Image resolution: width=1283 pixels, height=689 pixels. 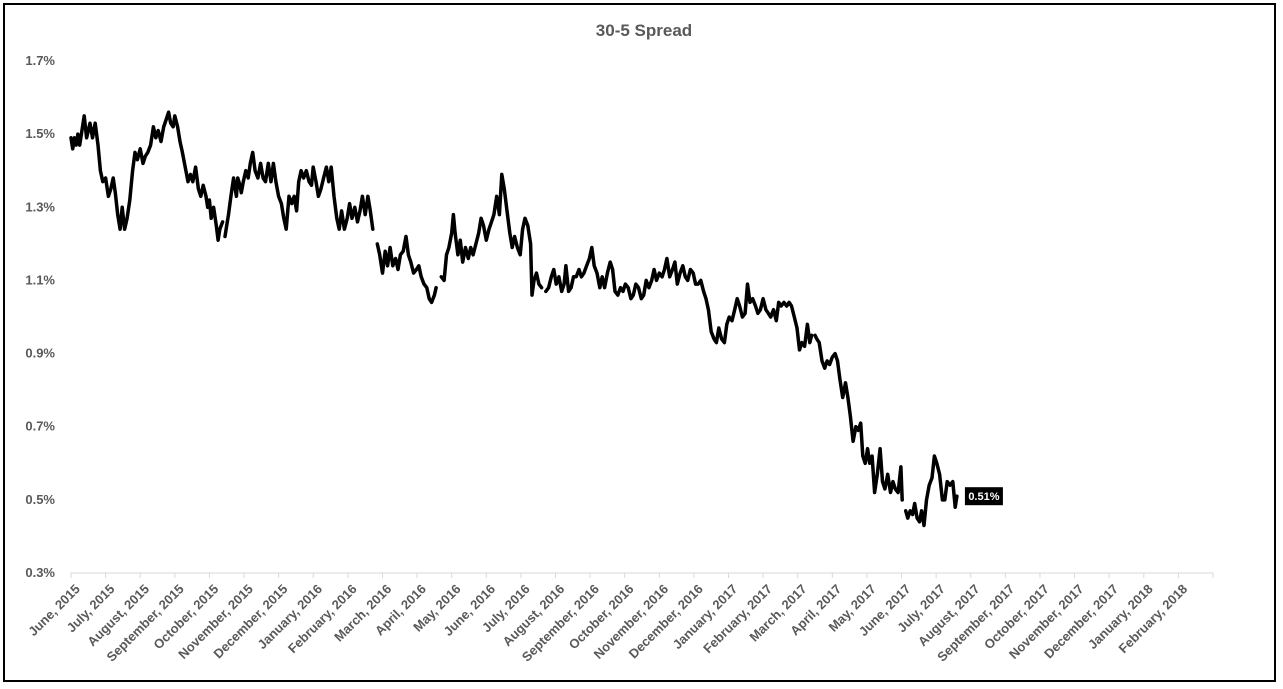 I want to click on y-tick-label: 1.5%, so click(x=40, y=133).